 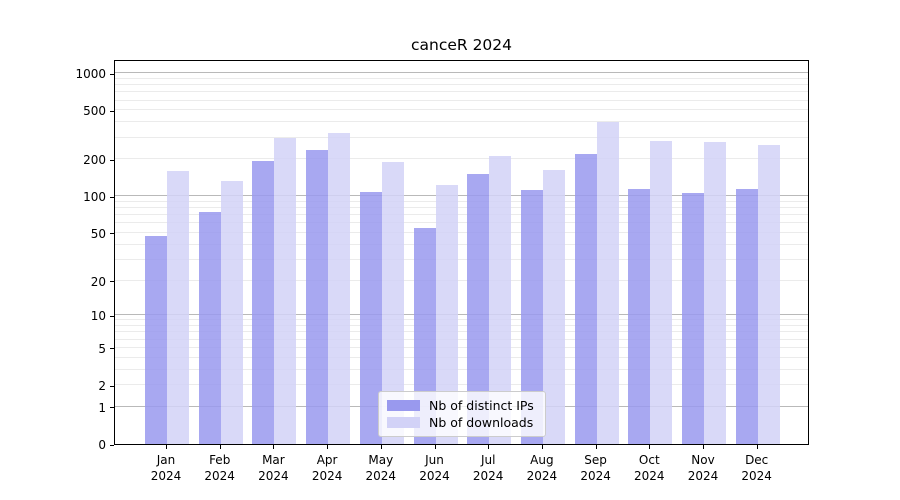 I want to click on y-tick-label: 10, so click(x=98, y=316).